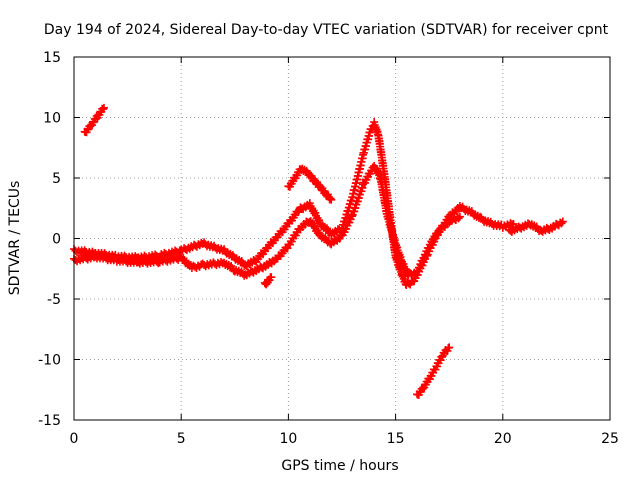  I want to click on x-tick-label: 5, so click(181, 439).